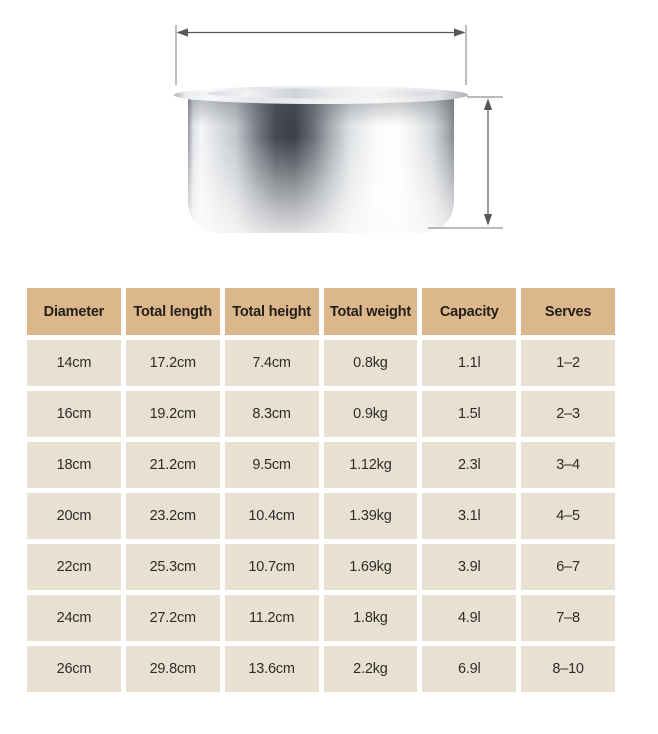 The width and height of the screenshot is (658, 734). I want to click on height-dimension-arrow, so click(465, 162).